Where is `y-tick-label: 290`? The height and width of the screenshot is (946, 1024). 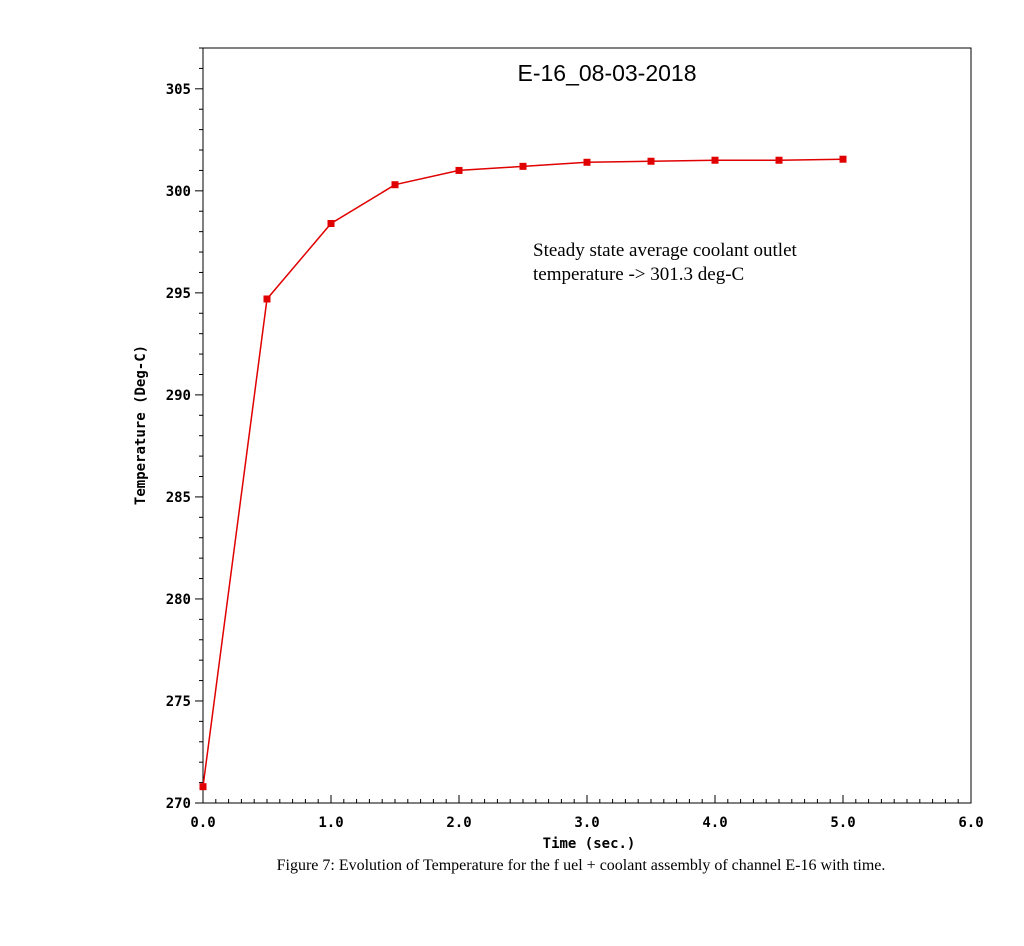 y-tick-label: 290 is located at coordinates (178, 396).